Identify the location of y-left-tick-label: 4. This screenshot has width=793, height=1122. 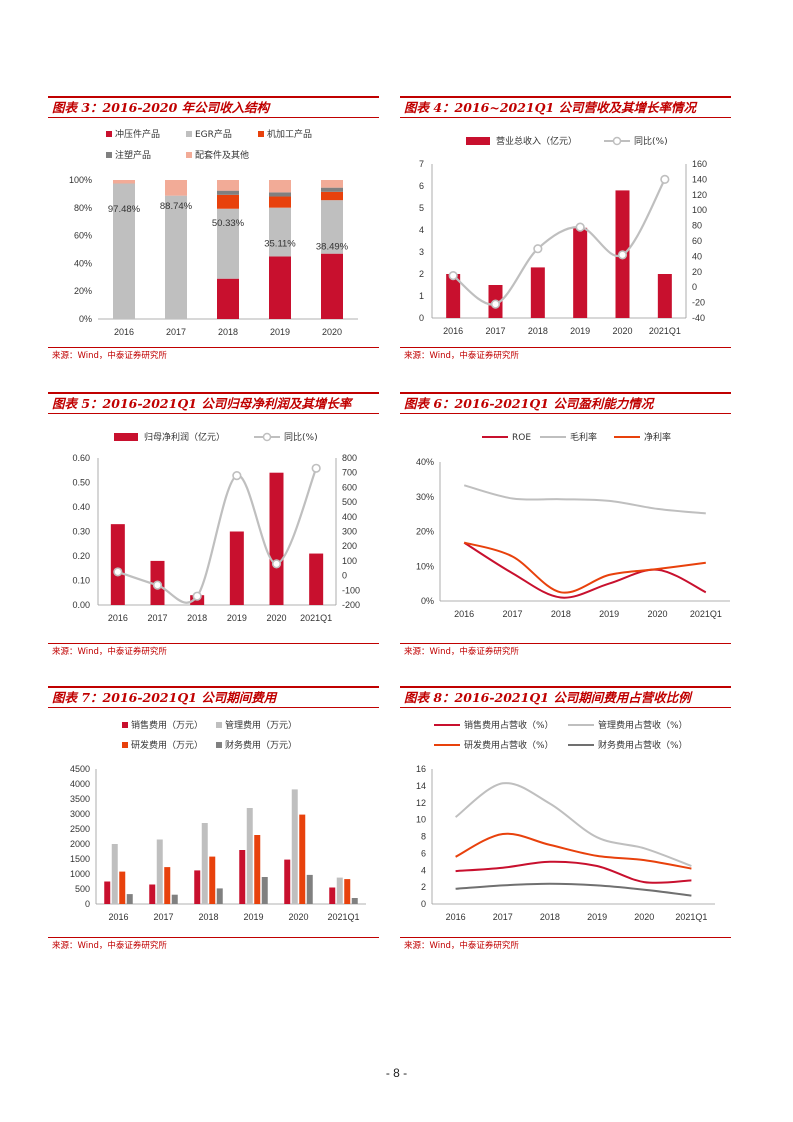
(421, 230).